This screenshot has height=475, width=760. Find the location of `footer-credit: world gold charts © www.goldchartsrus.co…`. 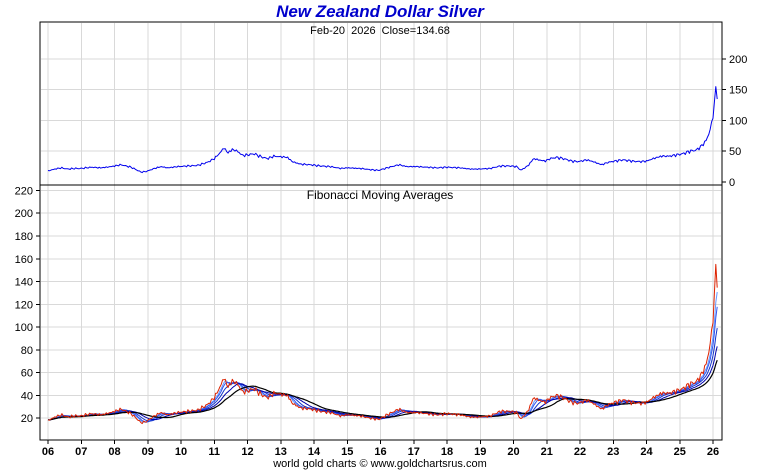

footer-credit: world gold charts © www.goldchartsrus.co… is located at coordinates (380, 464).